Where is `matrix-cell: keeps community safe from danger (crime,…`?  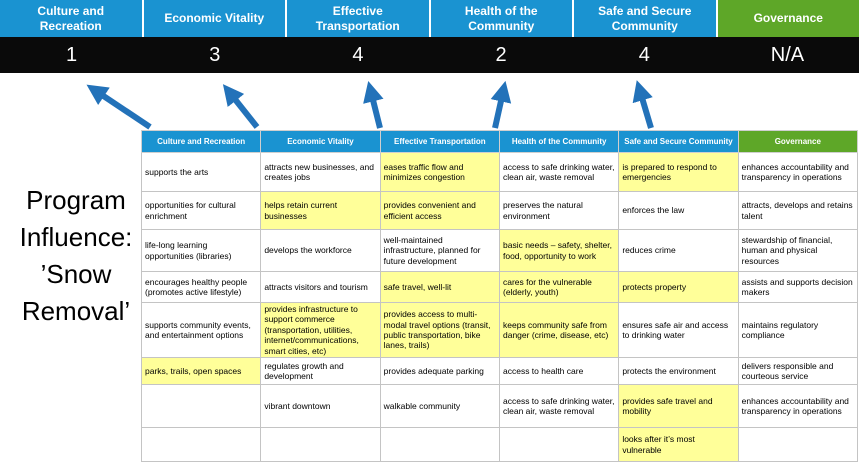
matrix-cell: keeps community safe from danger (crime,… is located at coordinates (559, 330).